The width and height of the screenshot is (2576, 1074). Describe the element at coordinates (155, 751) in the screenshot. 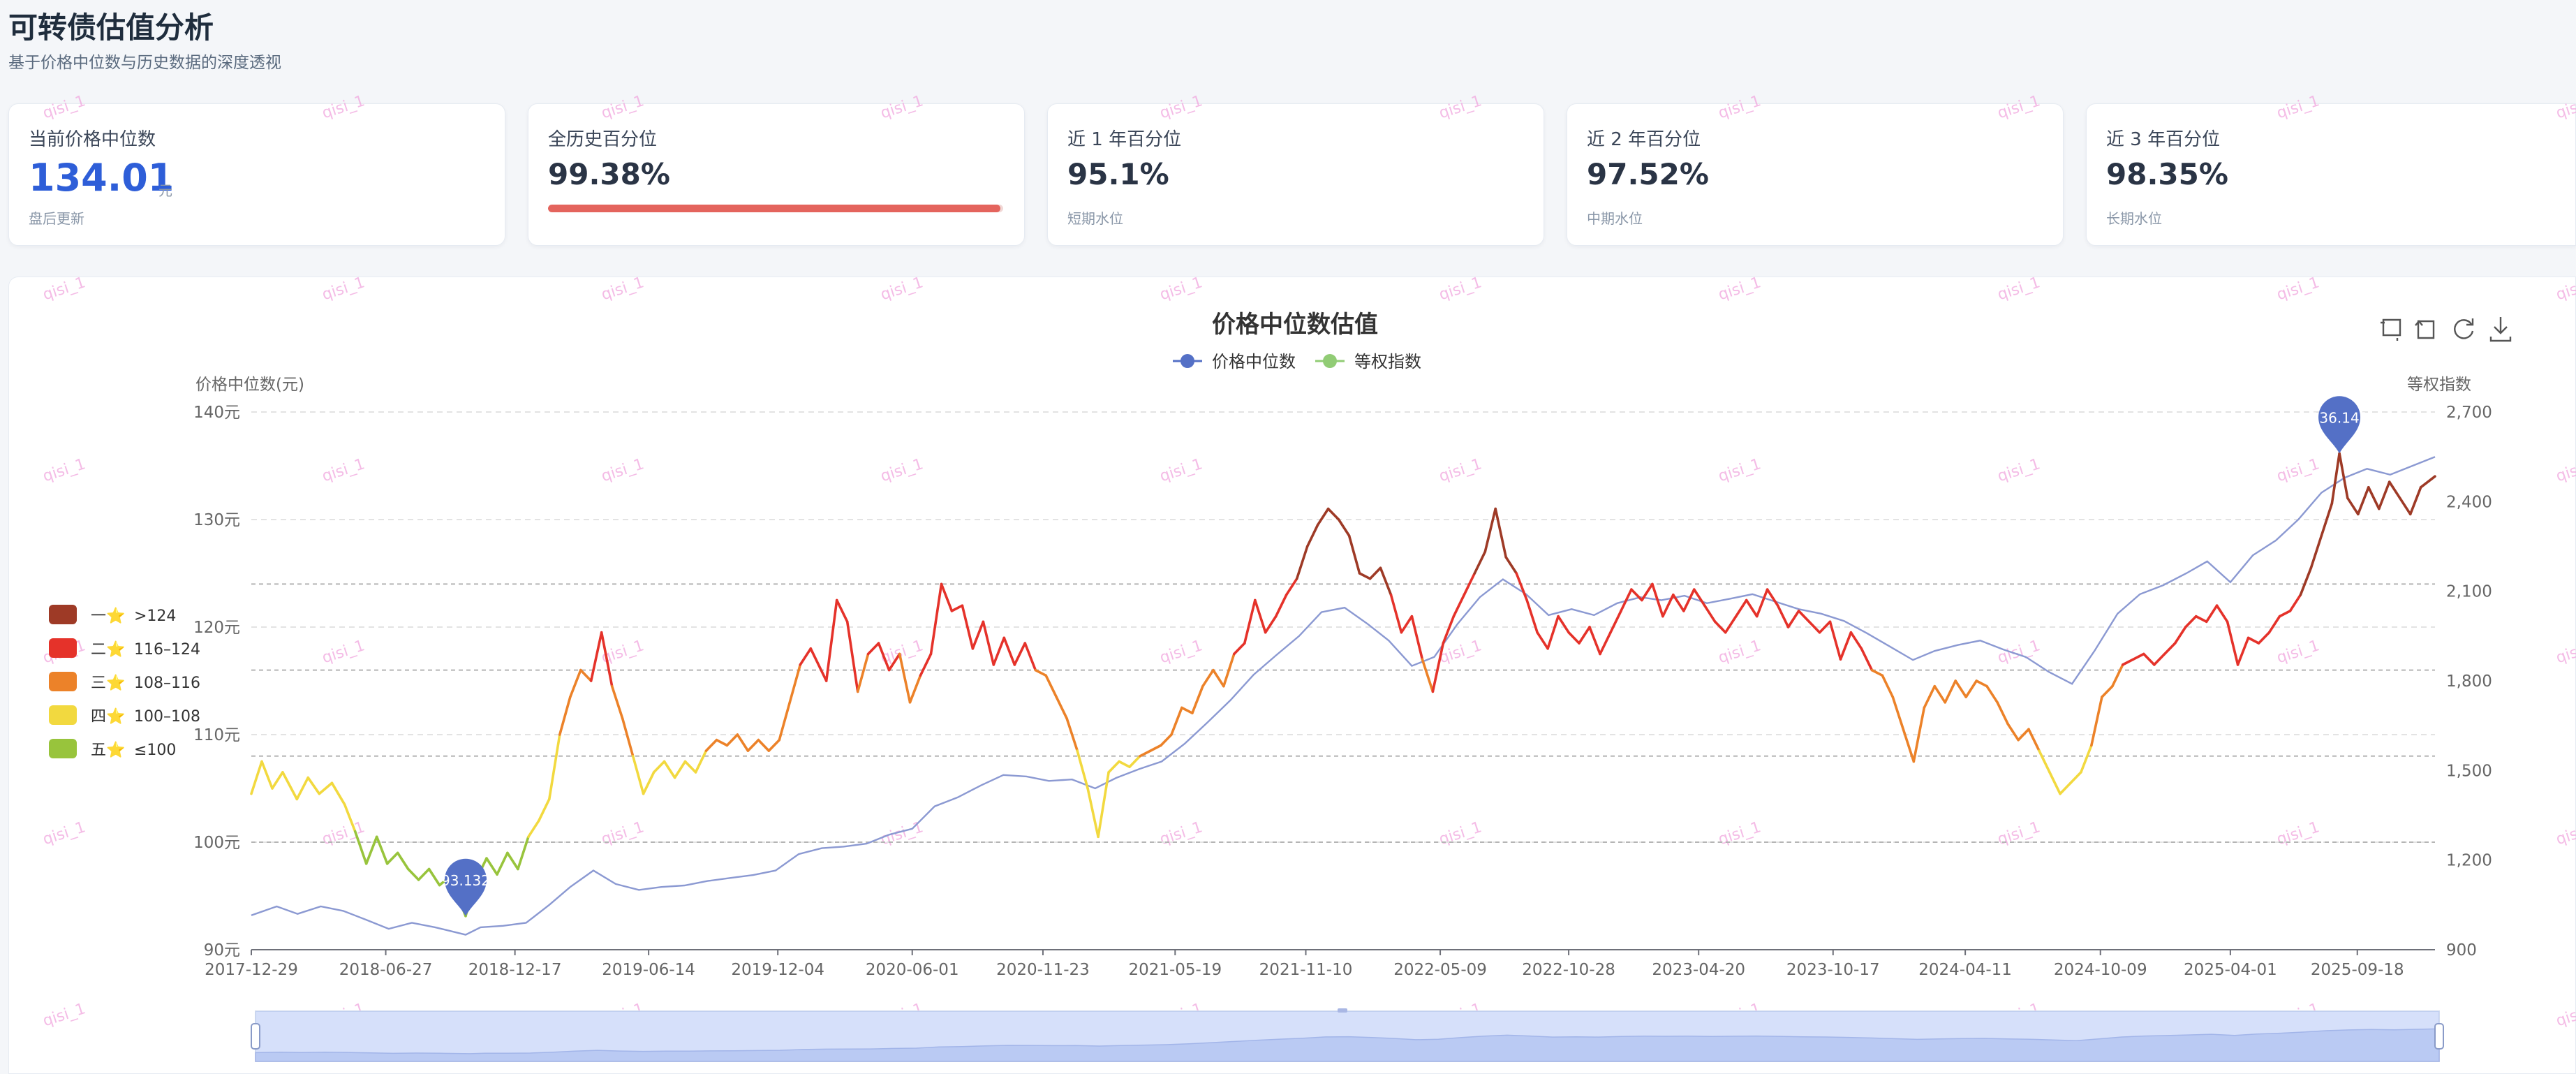

I see `visual-map-range: ≤100` at that location.